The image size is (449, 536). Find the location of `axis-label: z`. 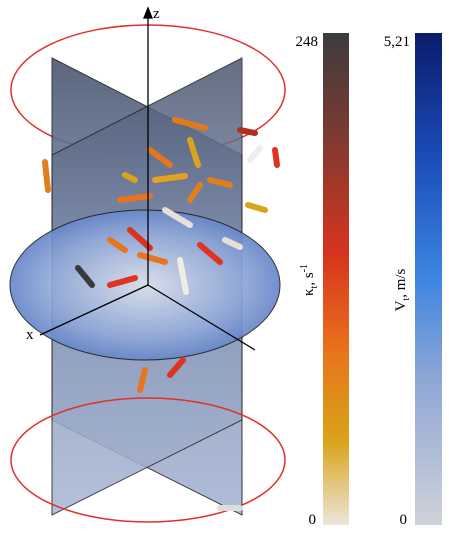

axis-label: z is located at coordinates (156, 14).